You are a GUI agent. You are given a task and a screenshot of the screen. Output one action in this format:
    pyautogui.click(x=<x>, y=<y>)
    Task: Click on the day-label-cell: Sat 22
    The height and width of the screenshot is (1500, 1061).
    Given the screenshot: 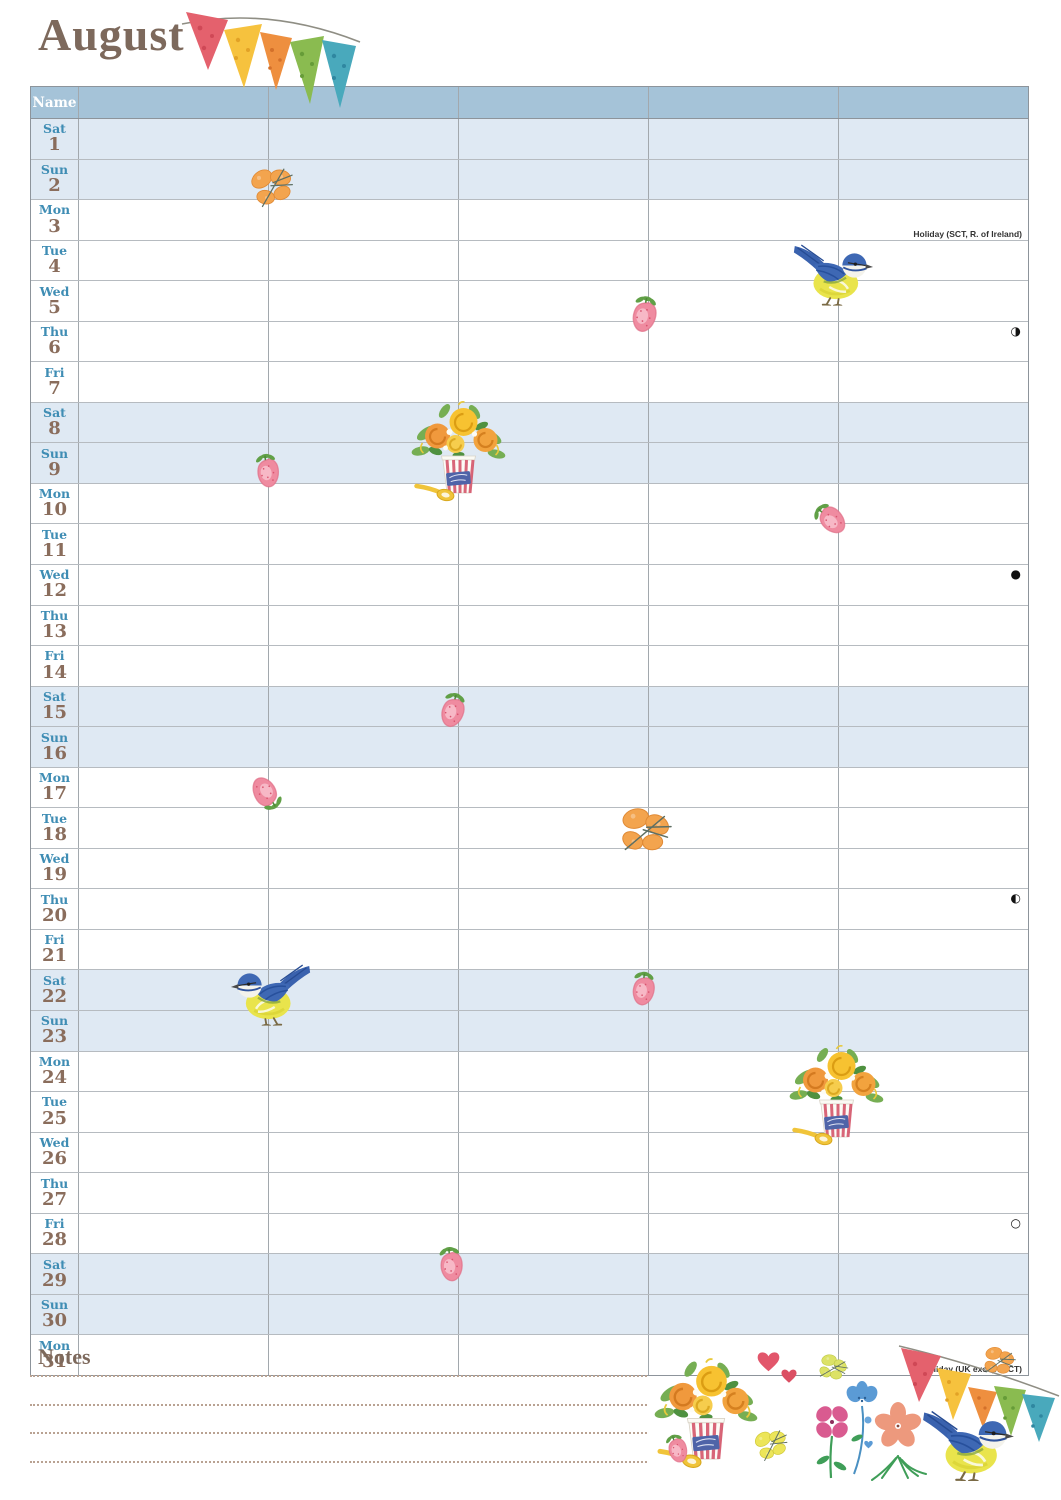 What is the action you would take?
    pyautogui.click(x=54, y=990)
    